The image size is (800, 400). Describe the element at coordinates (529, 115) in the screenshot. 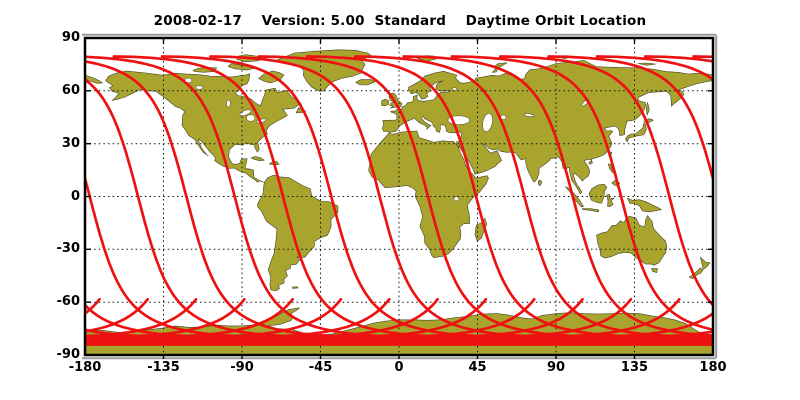

I see `lake-lake-balkhash` at that location.